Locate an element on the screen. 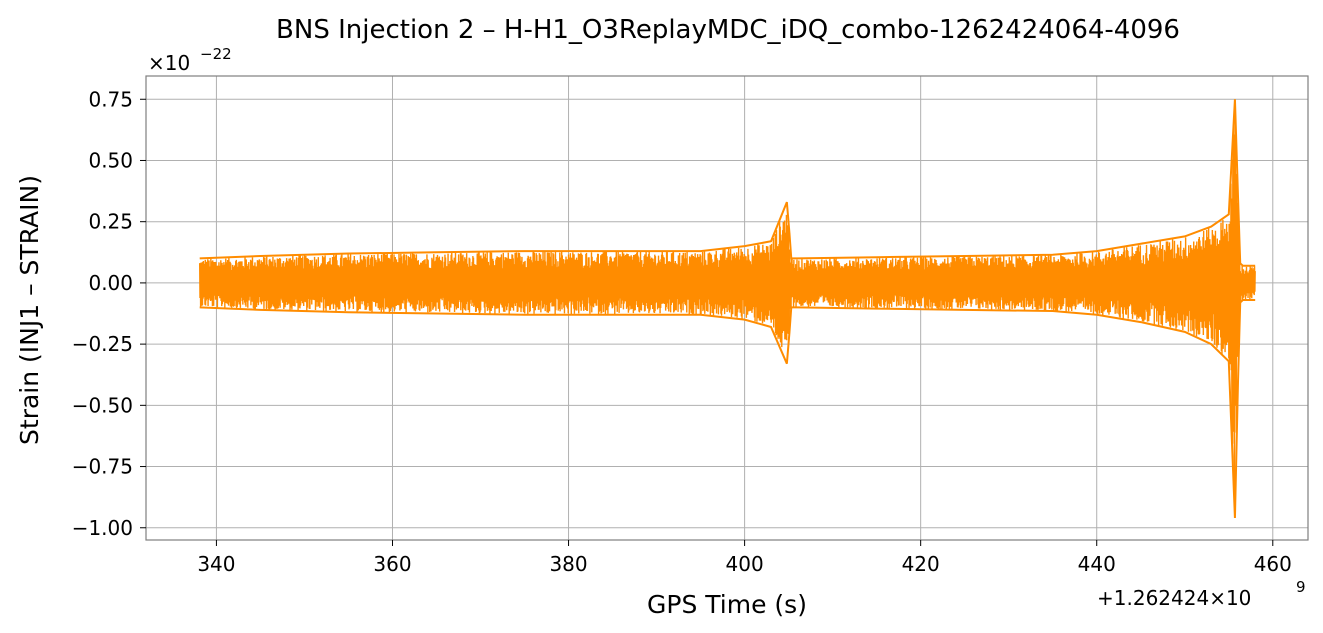 Image resolution: width=1323 pixels, height=633 pixels. x-offset-text: +1.262424×10 is located at coordinates (1174, 598).